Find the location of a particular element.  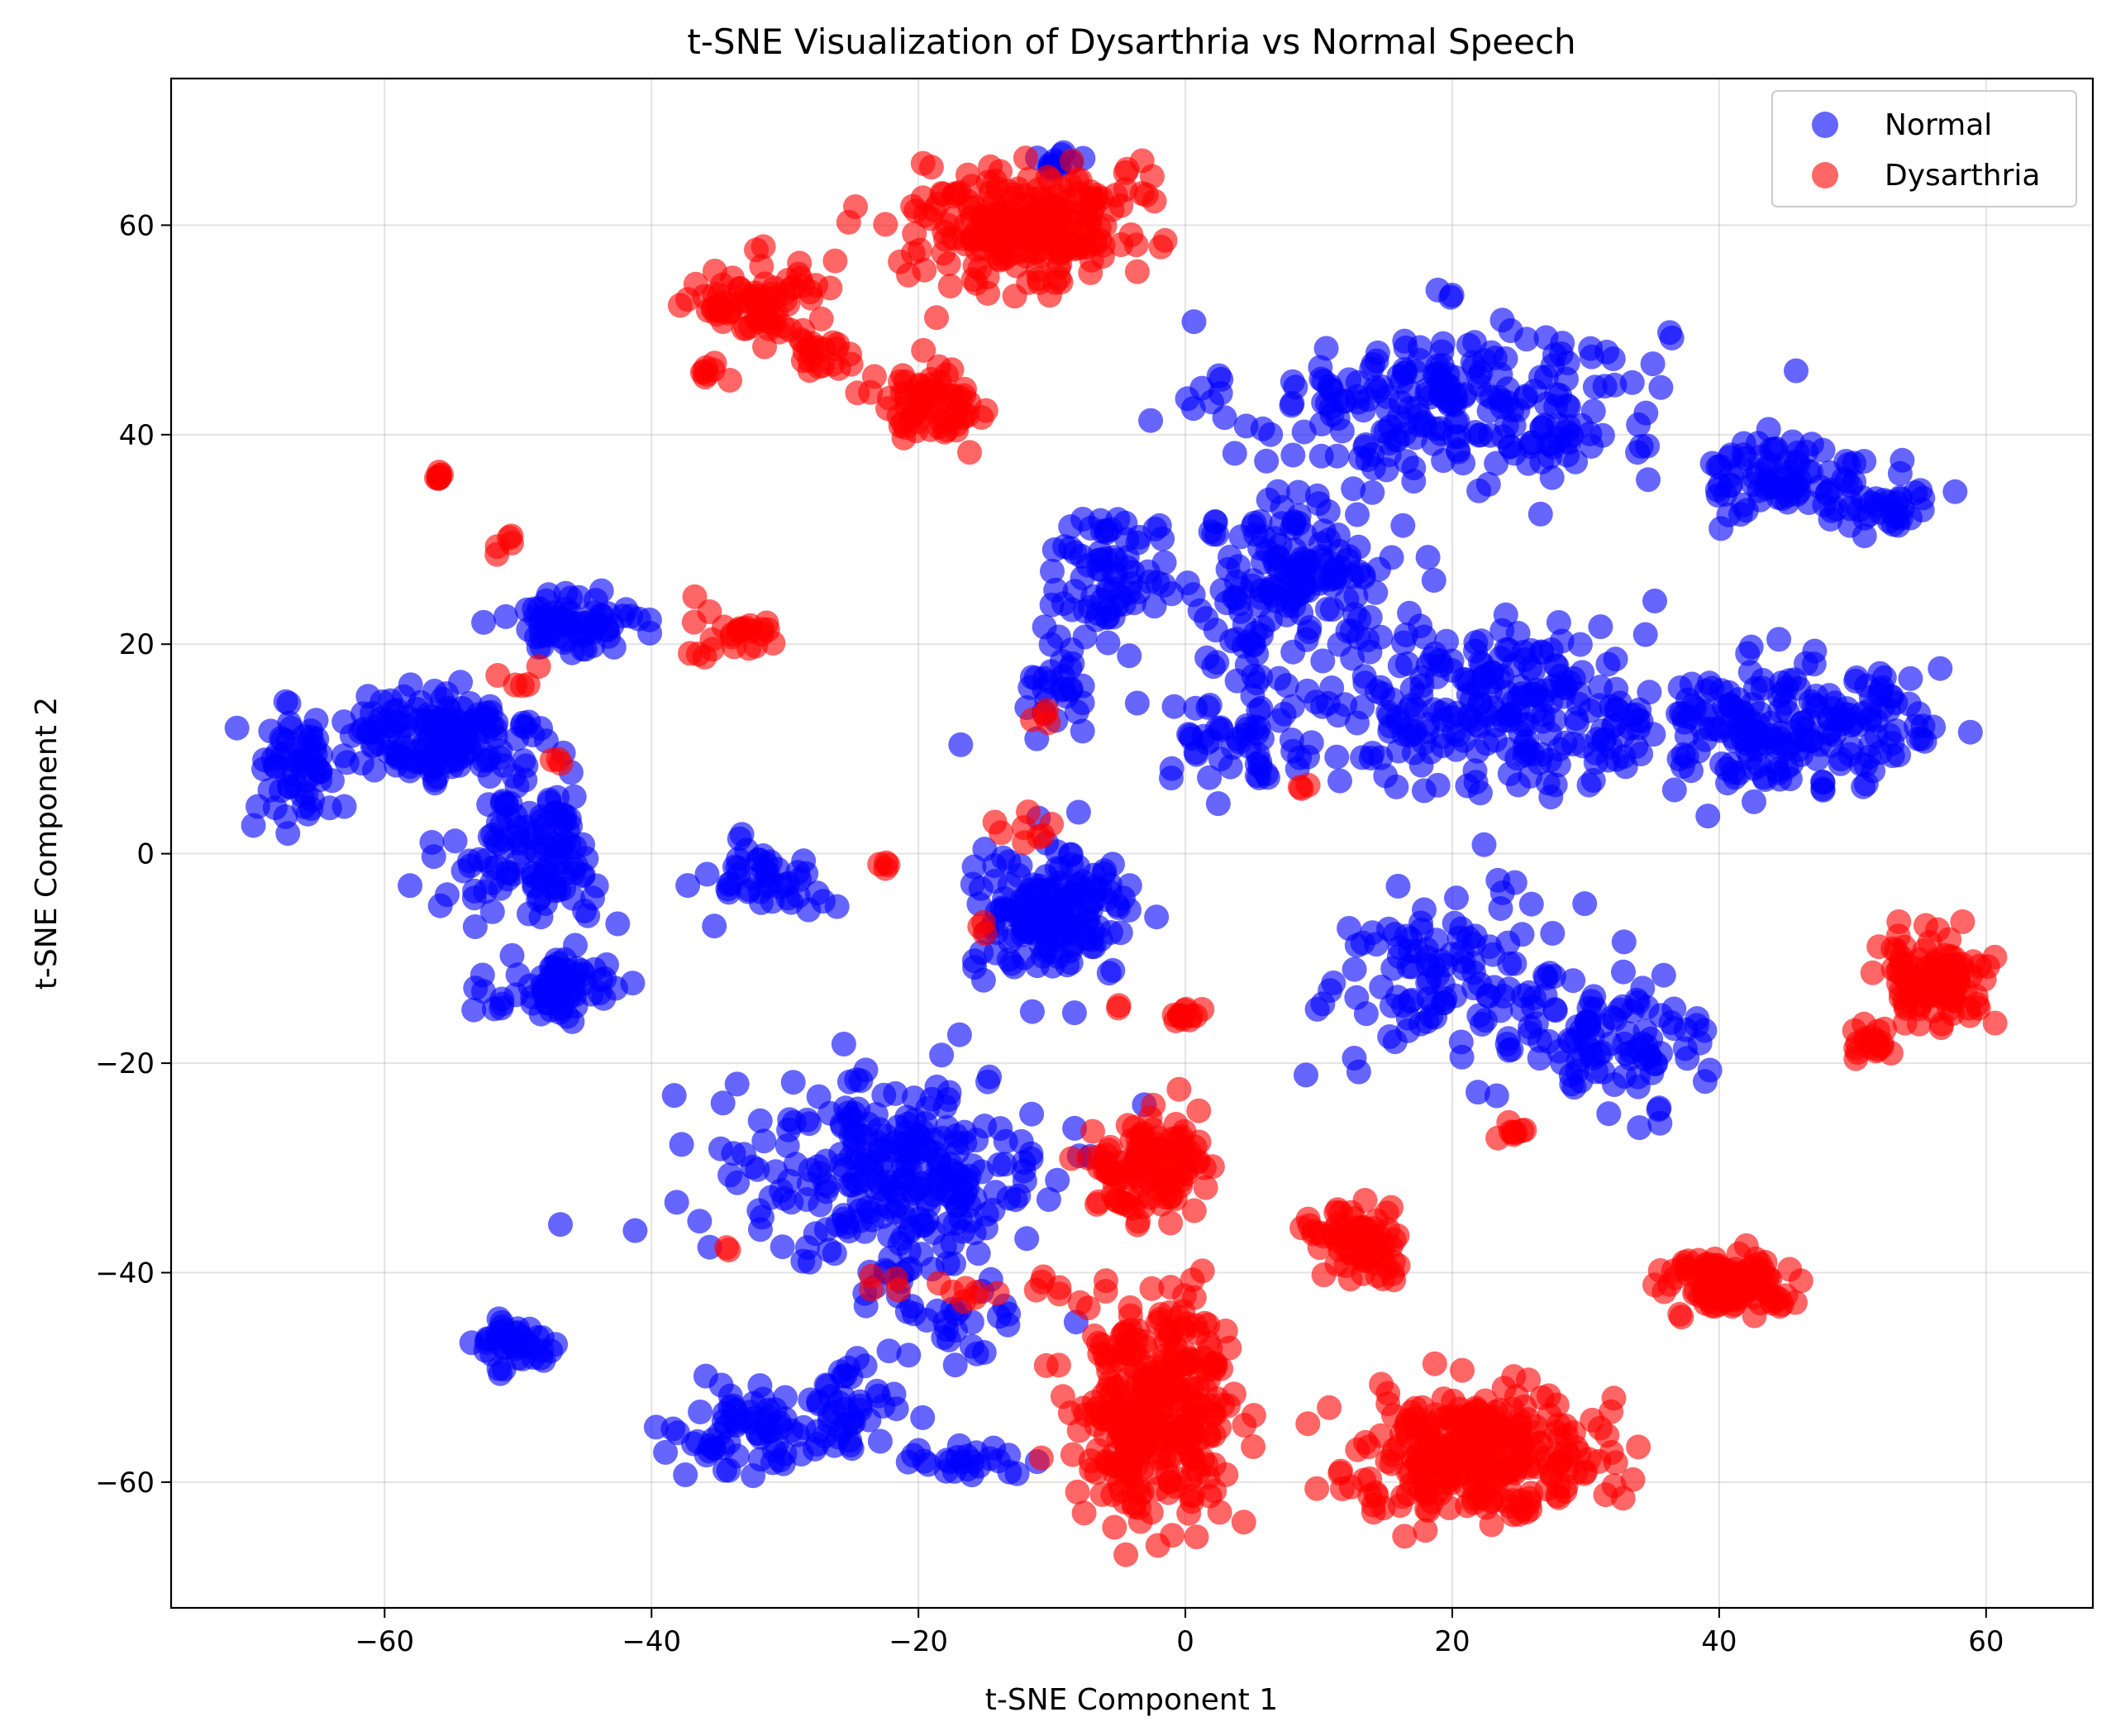

y-tick-label: 20 is located at coordinates (137, 644).